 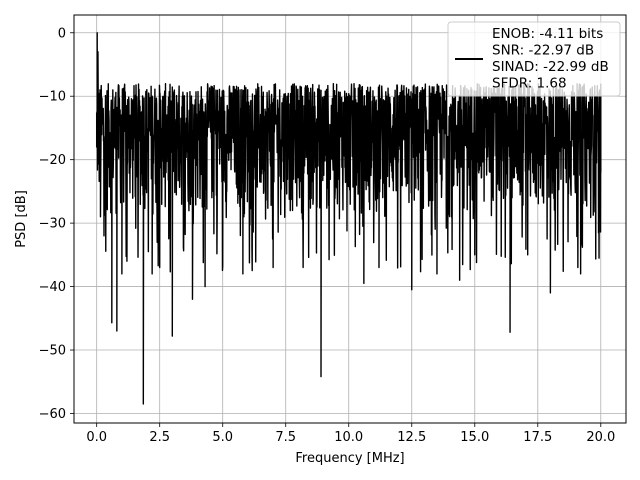 I want to click on legend-entry-sfdr: SFDR: 1.68, so click(x=529, y=84).